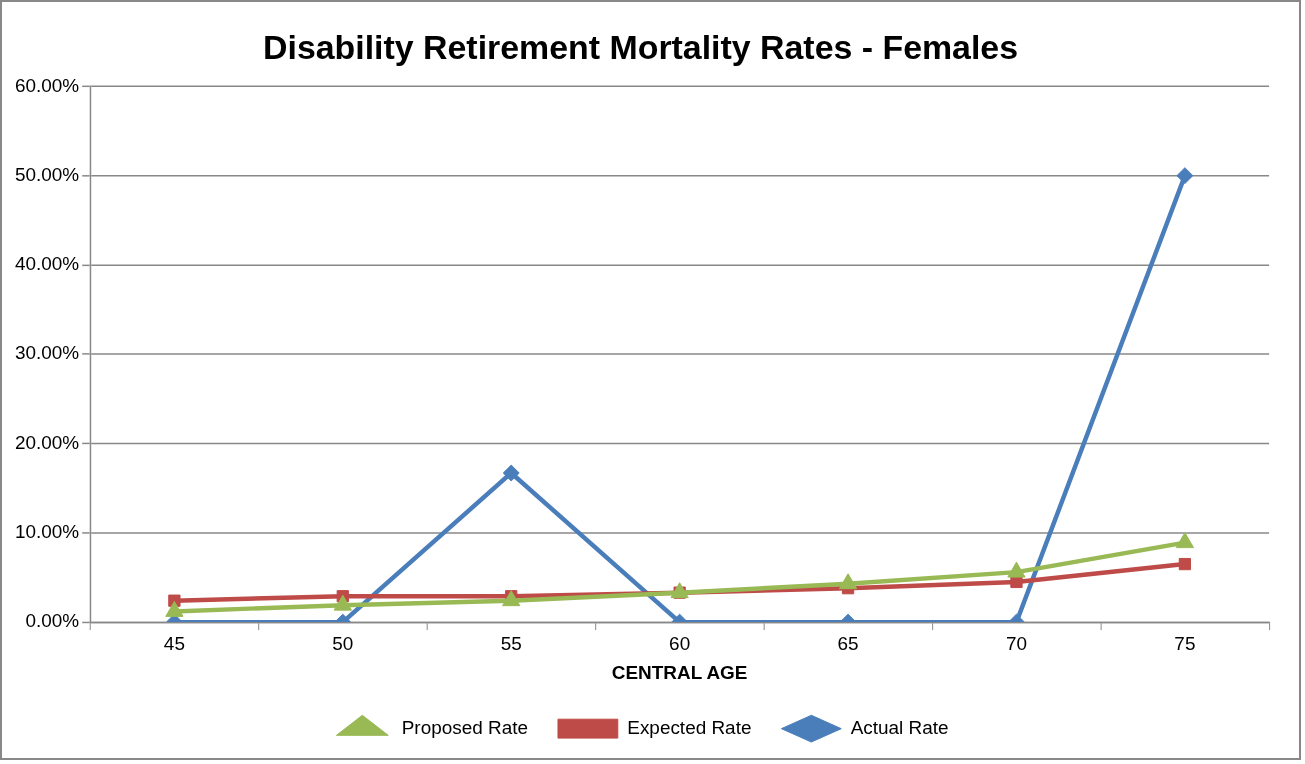 The height and width of the screenshot is (764, 1305). Describe the element at coordinates (47, 442) in the screenshot. I see `y-tick-label: 20.00%` at that location.